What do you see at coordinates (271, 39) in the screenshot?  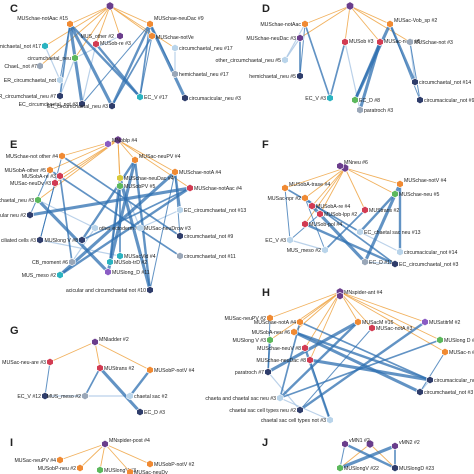 I see `node-label: MUSchae-neuDac #3` at bounding box center [271, 39].